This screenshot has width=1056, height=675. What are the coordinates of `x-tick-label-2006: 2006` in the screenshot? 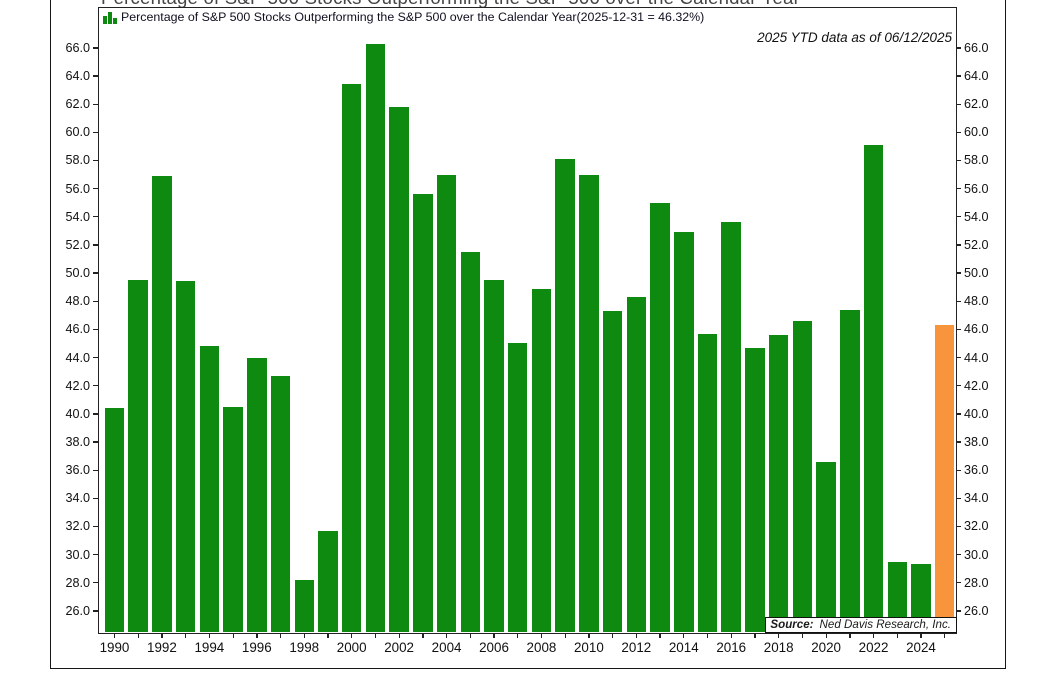 It's located at (494, 647).